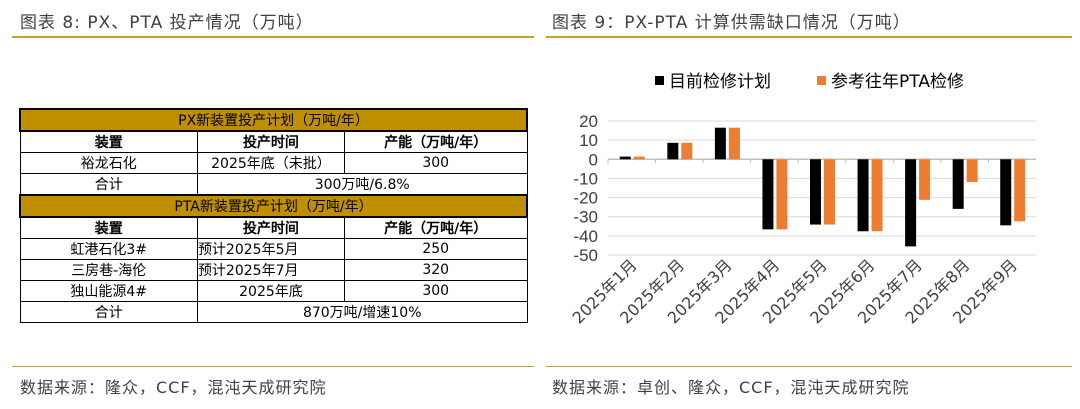  Describe the element at coordinates (270, 291) in the screenshot. I see `cell: 2025年底` at that location.